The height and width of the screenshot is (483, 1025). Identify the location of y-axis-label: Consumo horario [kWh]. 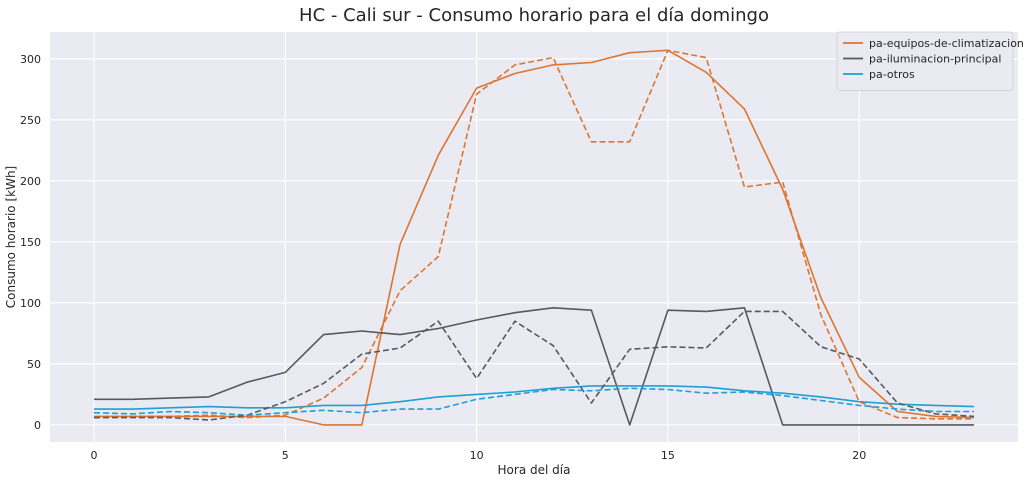
(11, 237).